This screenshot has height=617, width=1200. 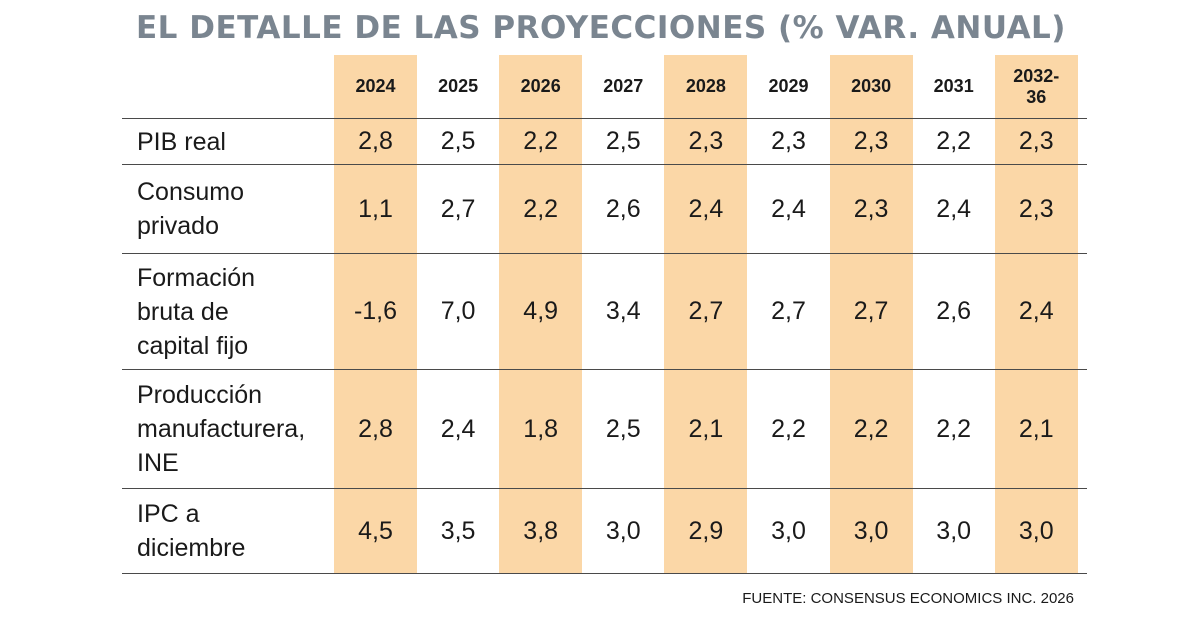 I want to click on row-label: Formación bruta de capital fijo, so click(x=196, y=311).